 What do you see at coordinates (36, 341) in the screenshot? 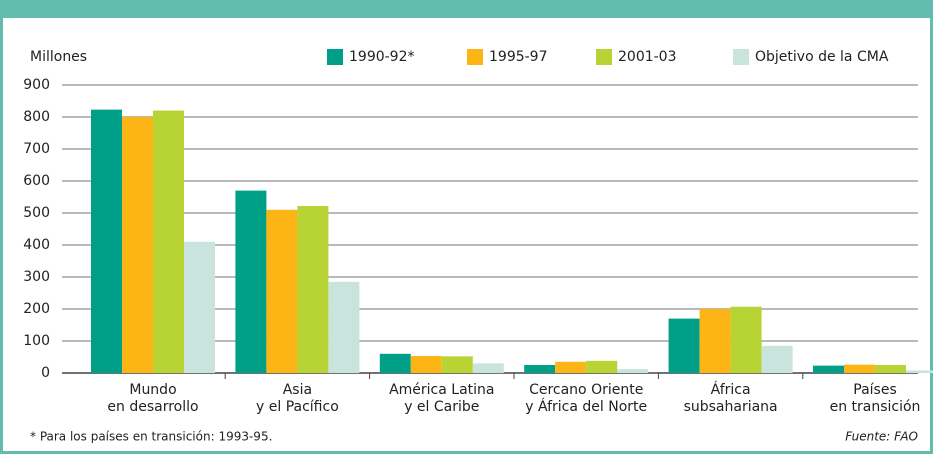
I see `y-tick-label: 100` at bounding box center [36, 341].